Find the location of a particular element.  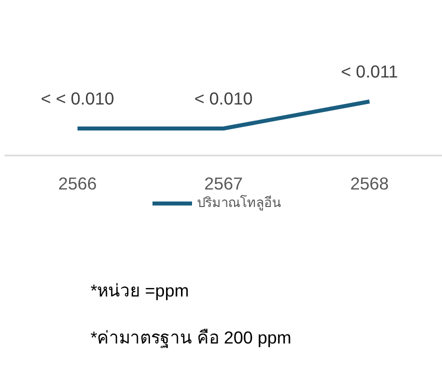

data-label: < 0.010 is located at coordinates (223, 98).